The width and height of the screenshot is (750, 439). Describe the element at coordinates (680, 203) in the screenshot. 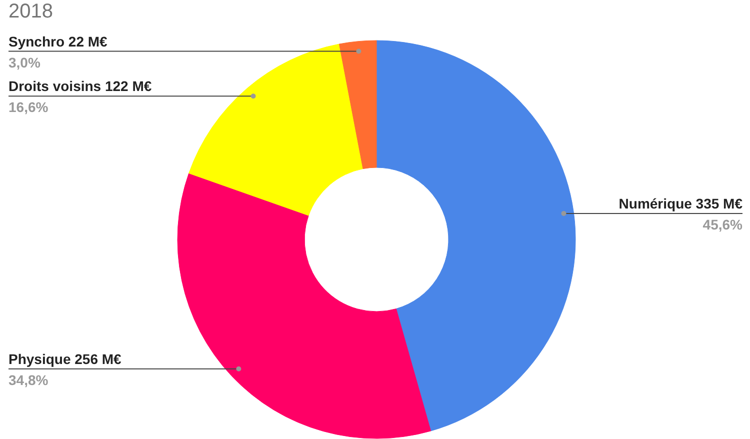

I see `slice-label: Numérique 335 M€` at that location.